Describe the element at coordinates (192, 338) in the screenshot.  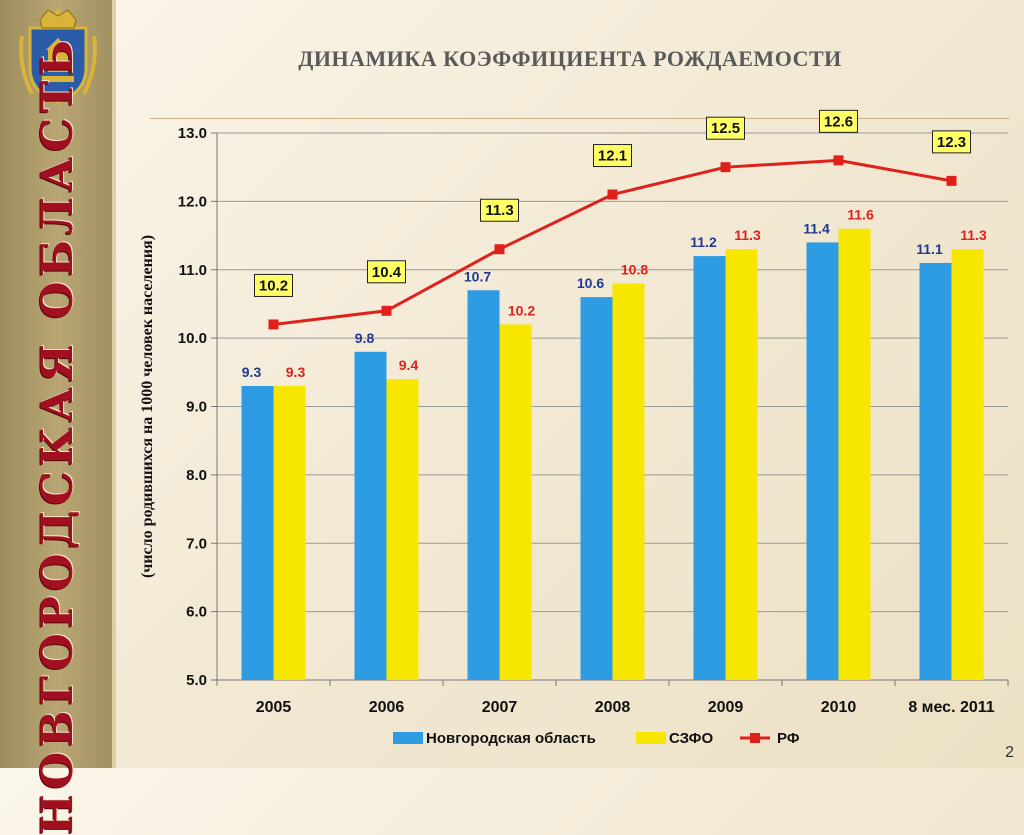
I see `y-tick-label: 10.0` at that location.